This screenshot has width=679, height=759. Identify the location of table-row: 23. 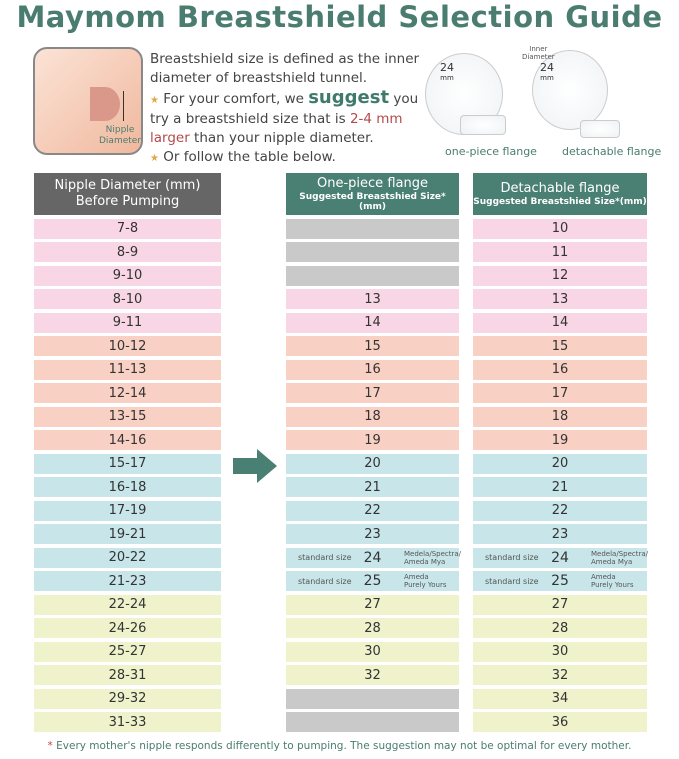
(560, 534).